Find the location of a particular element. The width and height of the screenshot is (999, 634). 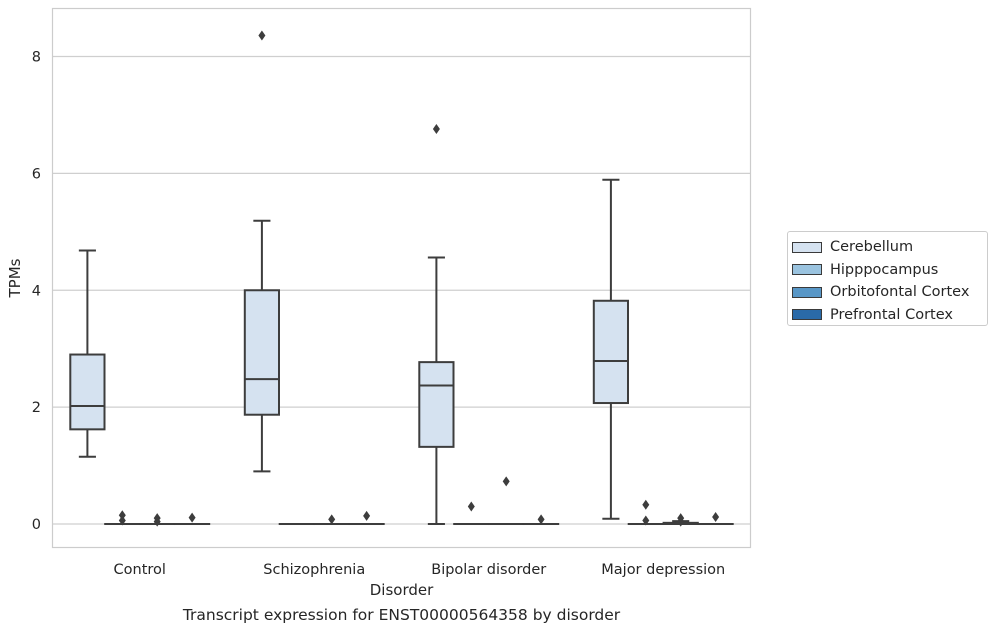

y-tick-label: 8 is located at coordinates (36, 58).